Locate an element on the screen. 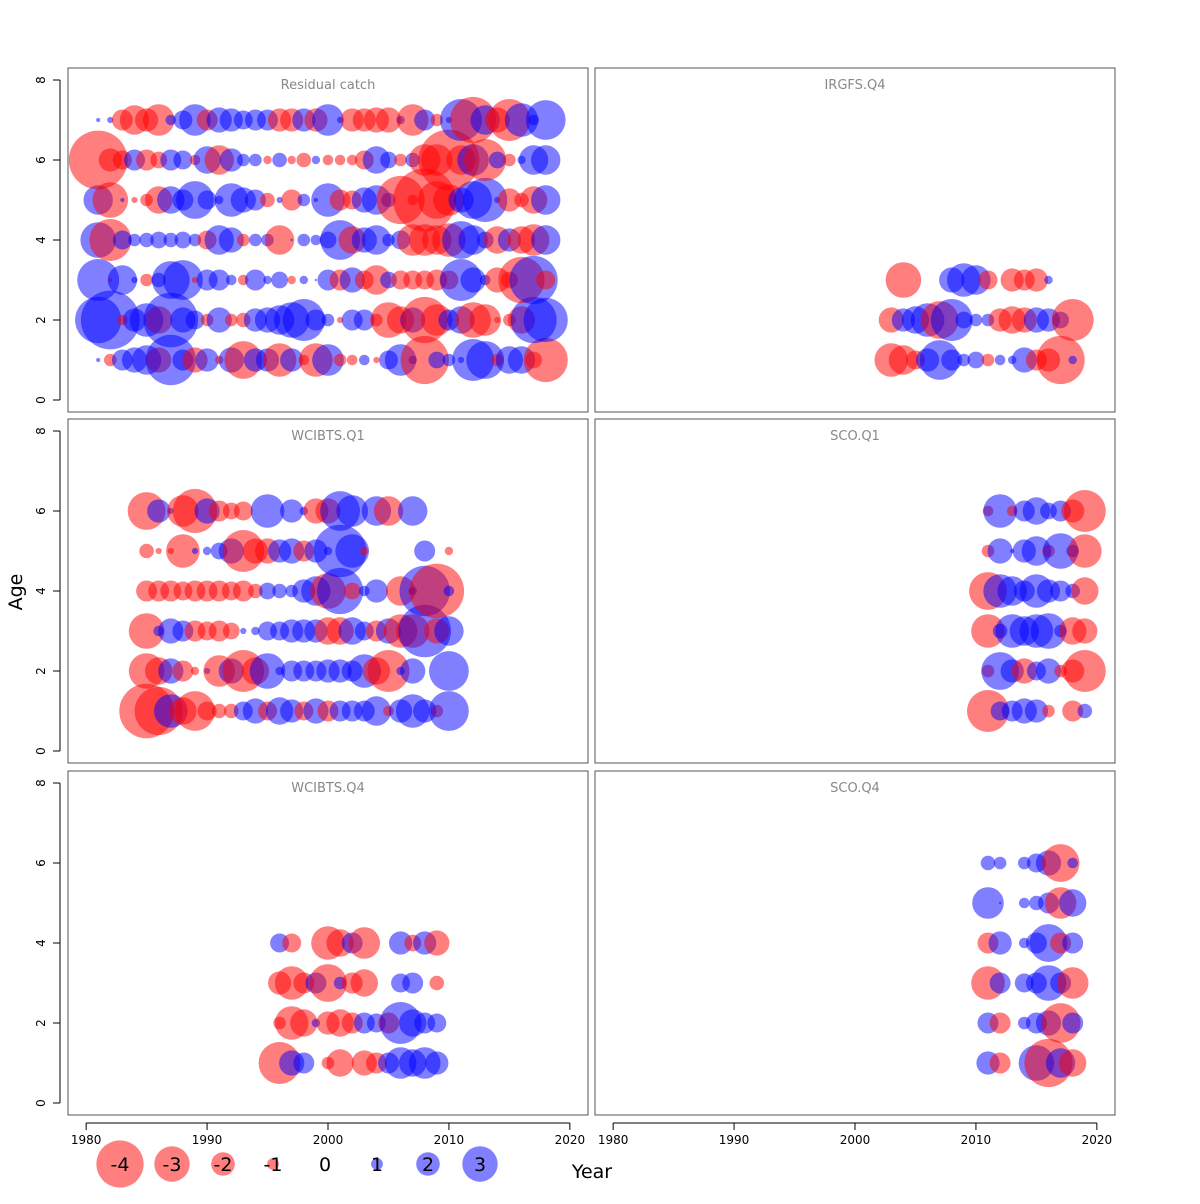 This screenshot has width=1200, height=1204. panel-title: SCO.Q1 is located at coordinates (855, 436).